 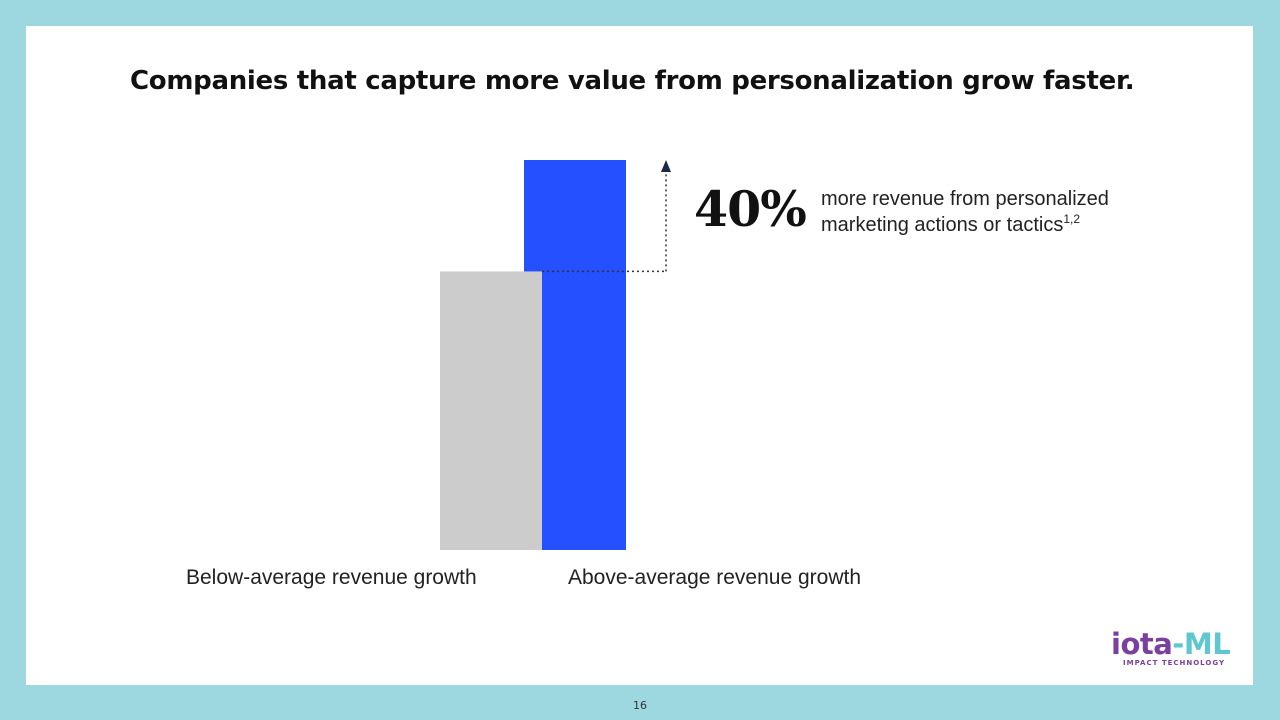 I want to click on page-number: 16, so click(x=640, y=705).